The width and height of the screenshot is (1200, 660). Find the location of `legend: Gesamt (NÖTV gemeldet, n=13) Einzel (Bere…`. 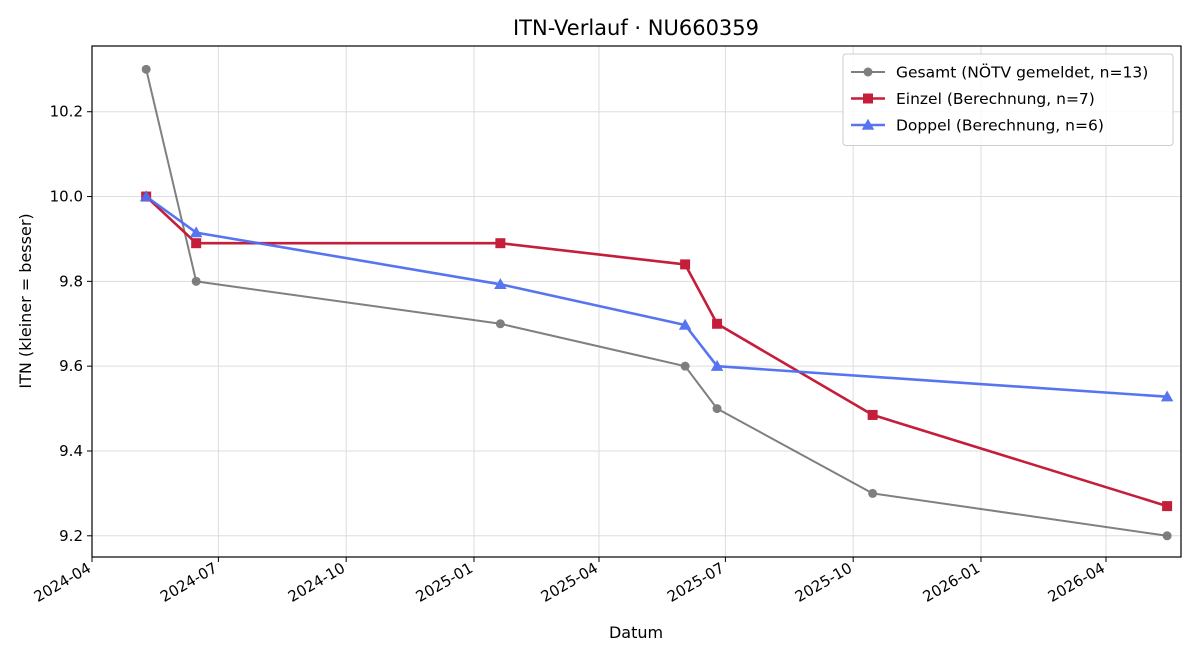

legend: Gesamt (NÖTV gemeldet, n=13) Einzel (Bere… is located at coordinates (1008, 99).